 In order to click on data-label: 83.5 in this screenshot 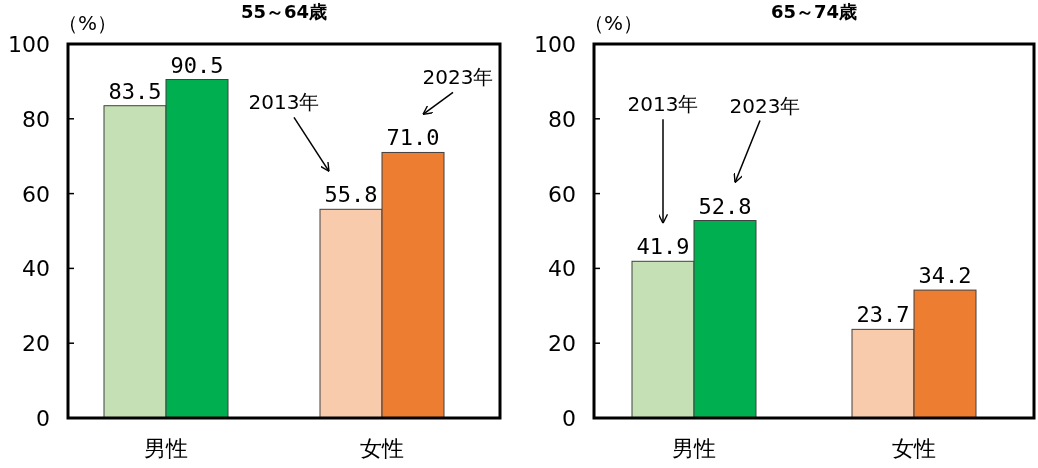, I will do `click(135, 91)`.